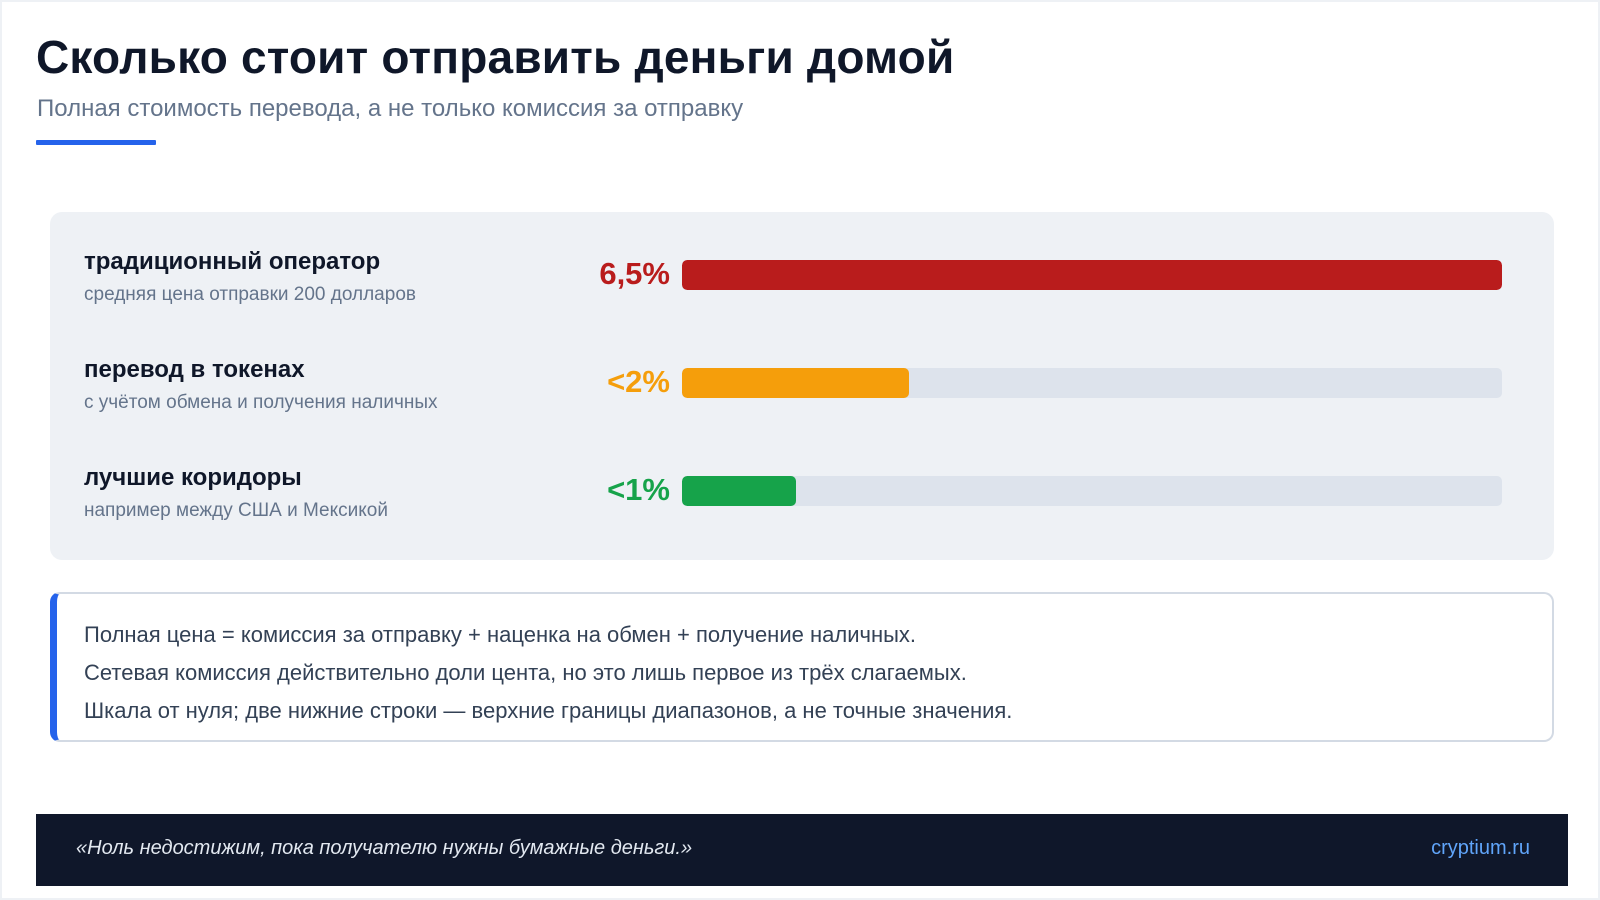 This screenshot has width=1600, height=900. Describe the element at coordinates (638, 381) in the screenshot. I see `bar-value-label: <2%` at that location.